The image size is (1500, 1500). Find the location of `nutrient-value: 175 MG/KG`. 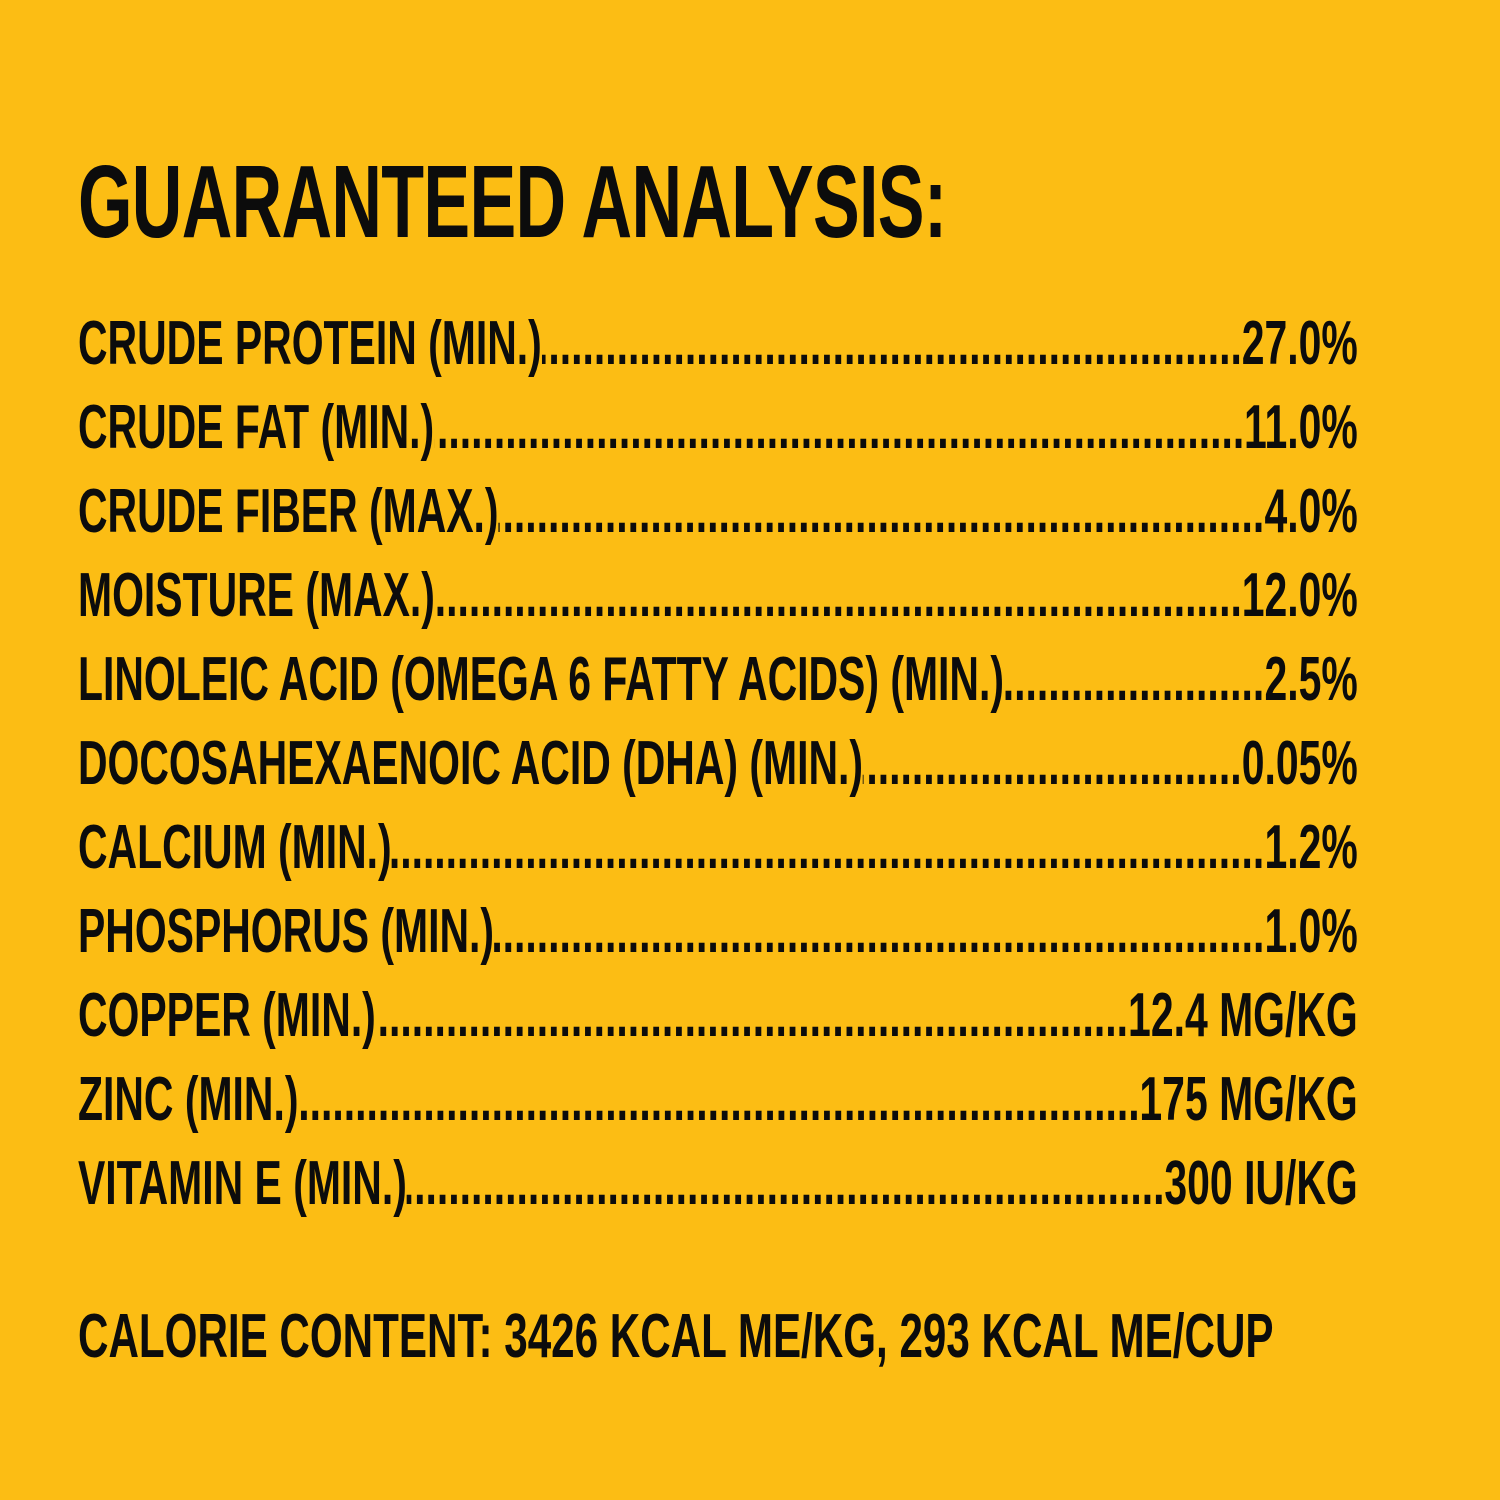

nutrient-value: 175 MG/KG is located at coordinates (1248, 1099).